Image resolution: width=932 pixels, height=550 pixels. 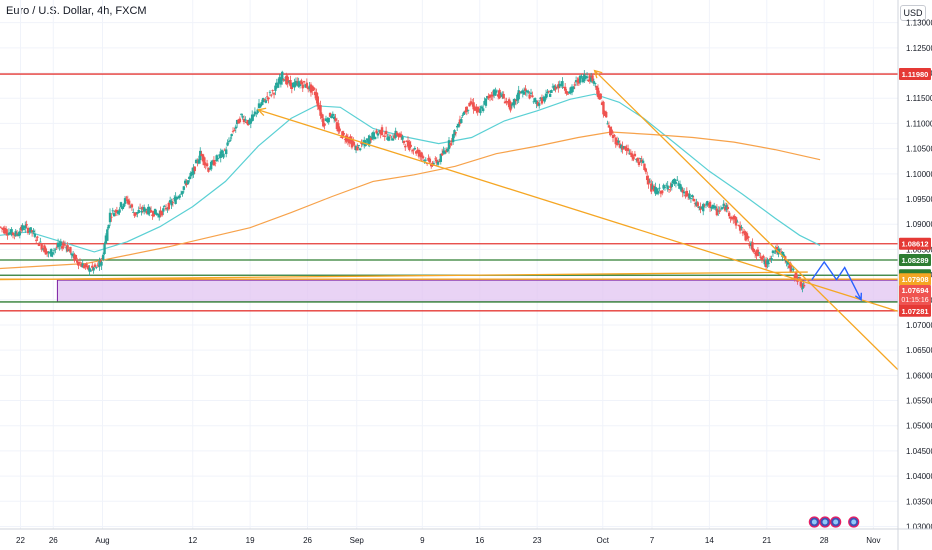 I want to click on x-tick-label: 16, so click(x=479, y=540).